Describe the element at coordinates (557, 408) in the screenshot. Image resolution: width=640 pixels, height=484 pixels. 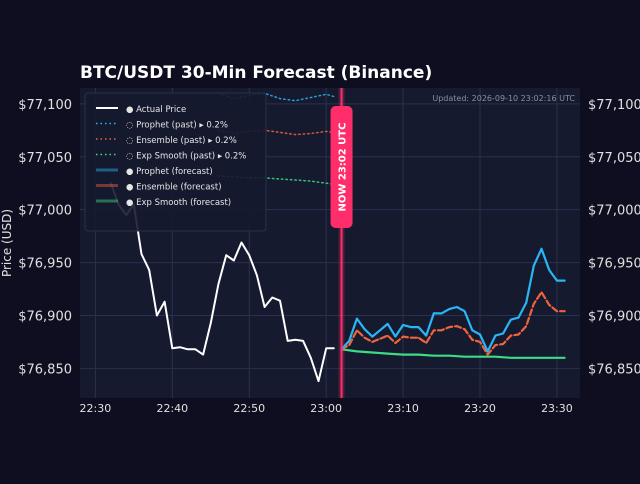
I see `x-tick-label: 23:30` at that location.